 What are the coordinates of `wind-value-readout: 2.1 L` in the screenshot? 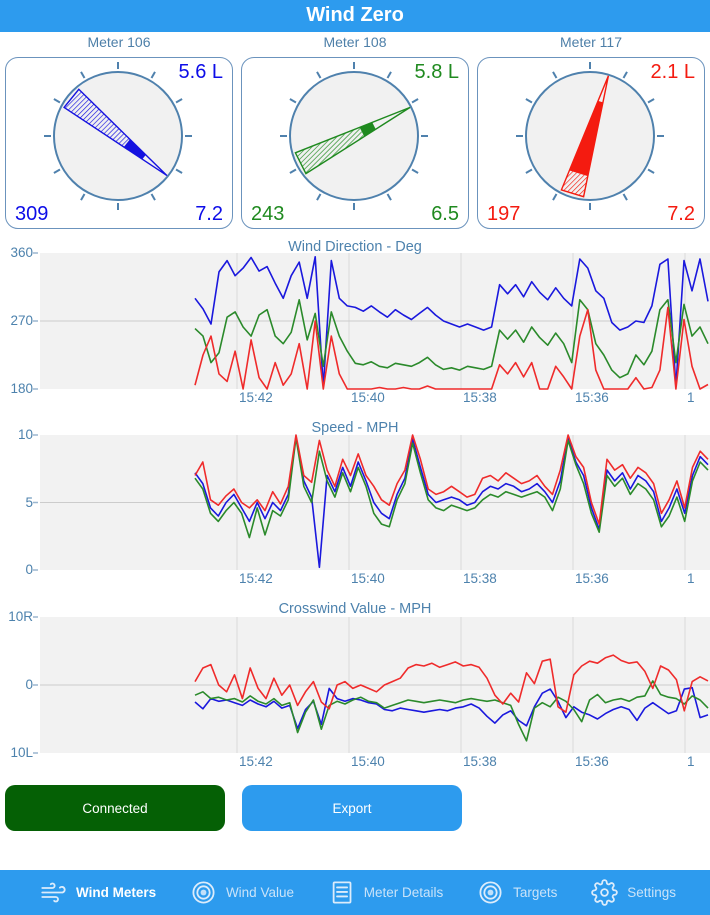 It's located at (672, 72).